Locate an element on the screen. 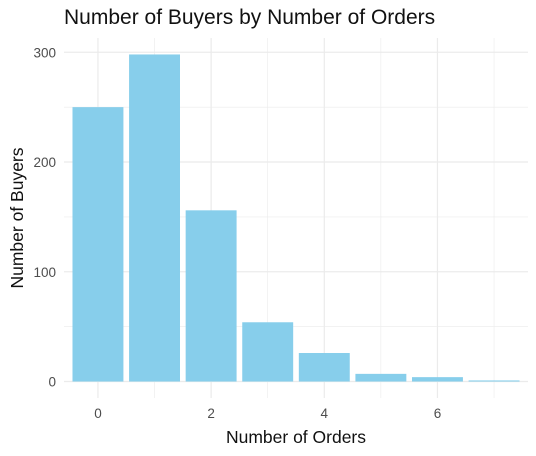  chart-title: Number of Buyers by Number of Orders is located at coordinates (250, 17).